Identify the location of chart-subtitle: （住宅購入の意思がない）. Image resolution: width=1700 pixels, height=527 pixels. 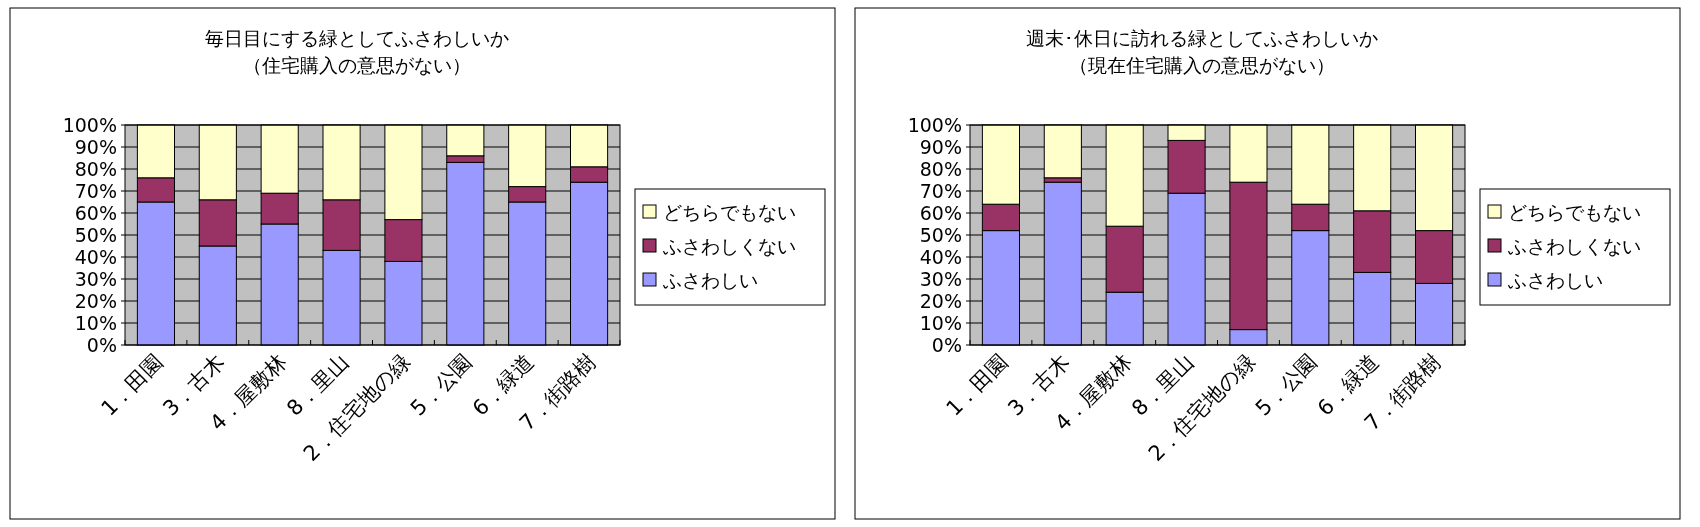
(356, 65).